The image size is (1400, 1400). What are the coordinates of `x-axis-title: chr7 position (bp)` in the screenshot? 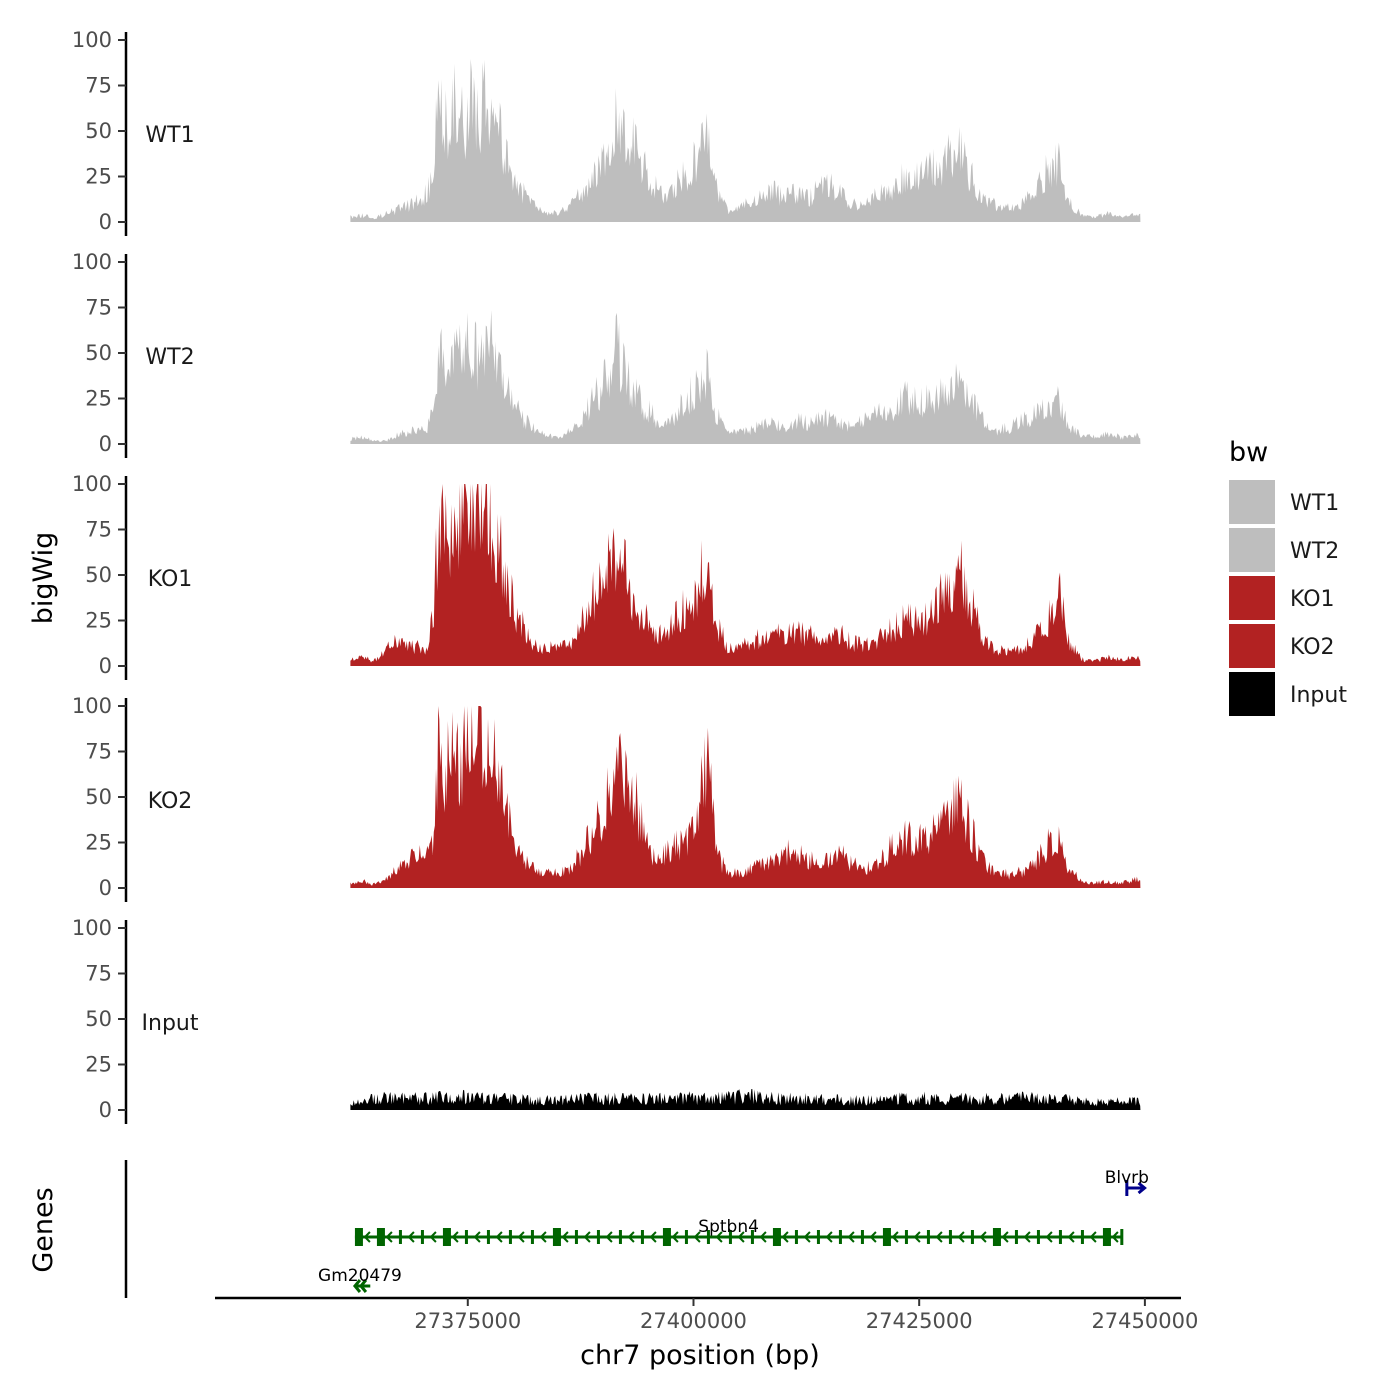 It's located at (700, 1355).